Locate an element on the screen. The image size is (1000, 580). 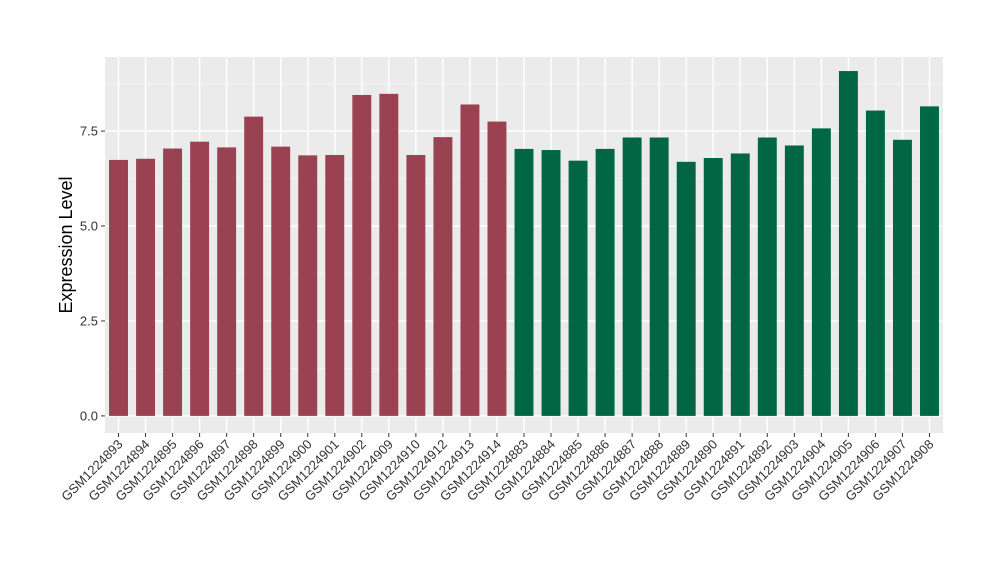
y-tick-label: 7.5 is located at coordinates (89, 131).